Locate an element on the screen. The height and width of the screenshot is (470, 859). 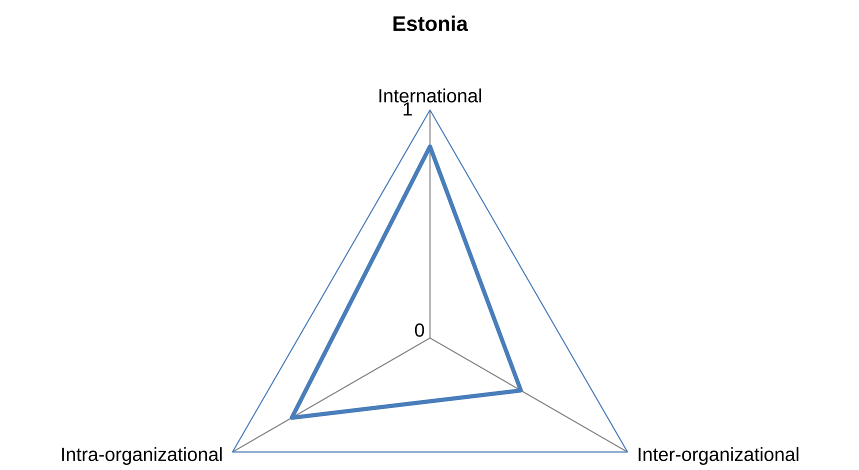
spoke-label: International is located at coordinates (430, 95).